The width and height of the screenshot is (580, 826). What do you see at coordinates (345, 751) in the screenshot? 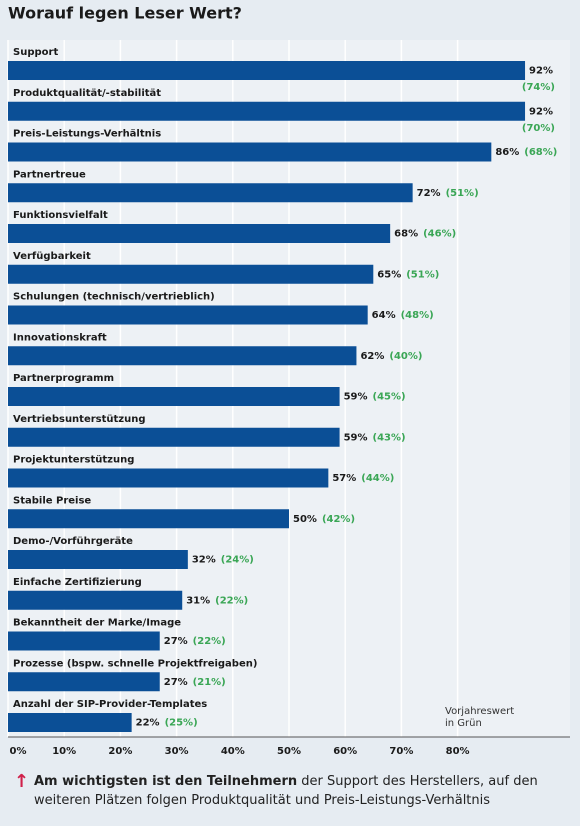
I see `x-tick-label: 60%` at bounding box center [345, 751].